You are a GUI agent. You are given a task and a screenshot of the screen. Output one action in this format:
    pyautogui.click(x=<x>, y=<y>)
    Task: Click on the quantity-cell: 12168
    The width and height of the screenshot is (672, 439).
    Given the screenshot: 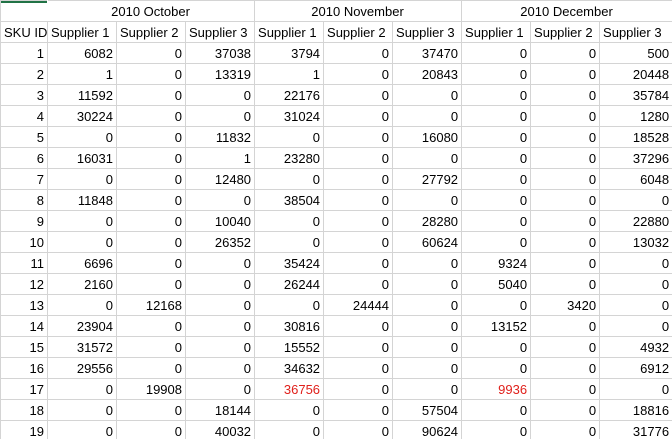 What is the action you would take?
    pyautogui.click(x=151, y=305)
    